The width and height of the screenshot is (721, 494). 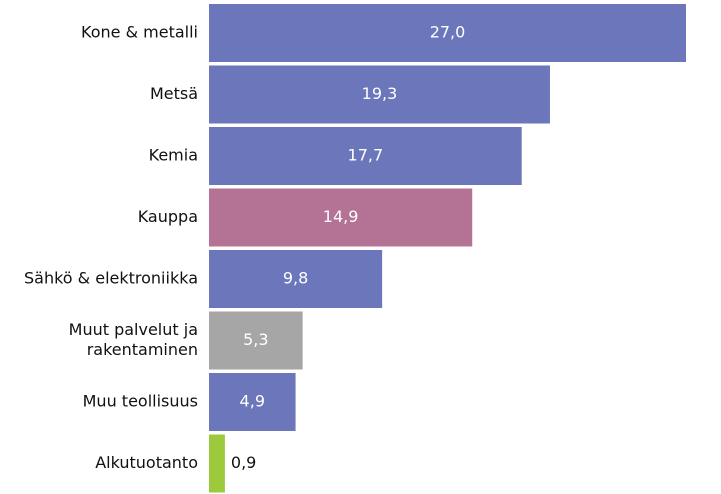 I want to click on value-label-5: 5,3, so click(x=255, y=339).